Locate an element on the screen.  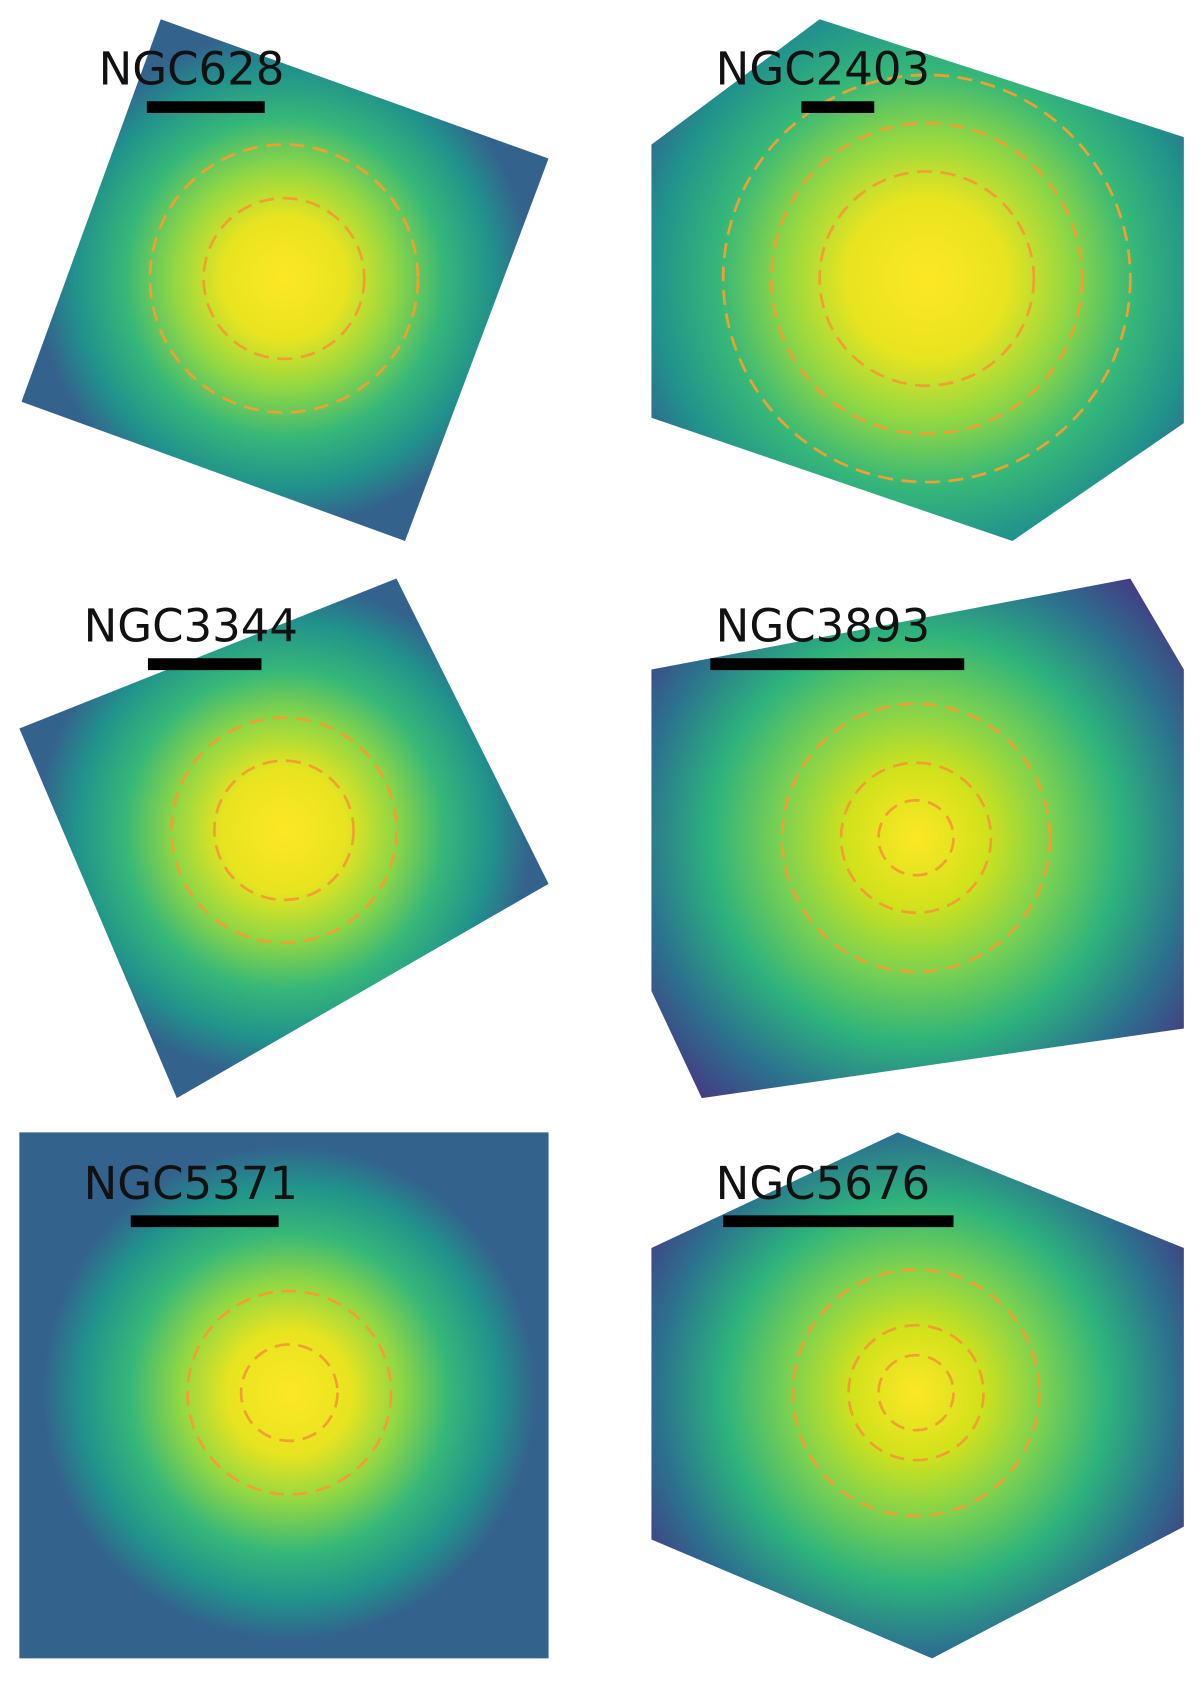
galaxy-panel: NGC2403 is located at coordinates (917, 280).